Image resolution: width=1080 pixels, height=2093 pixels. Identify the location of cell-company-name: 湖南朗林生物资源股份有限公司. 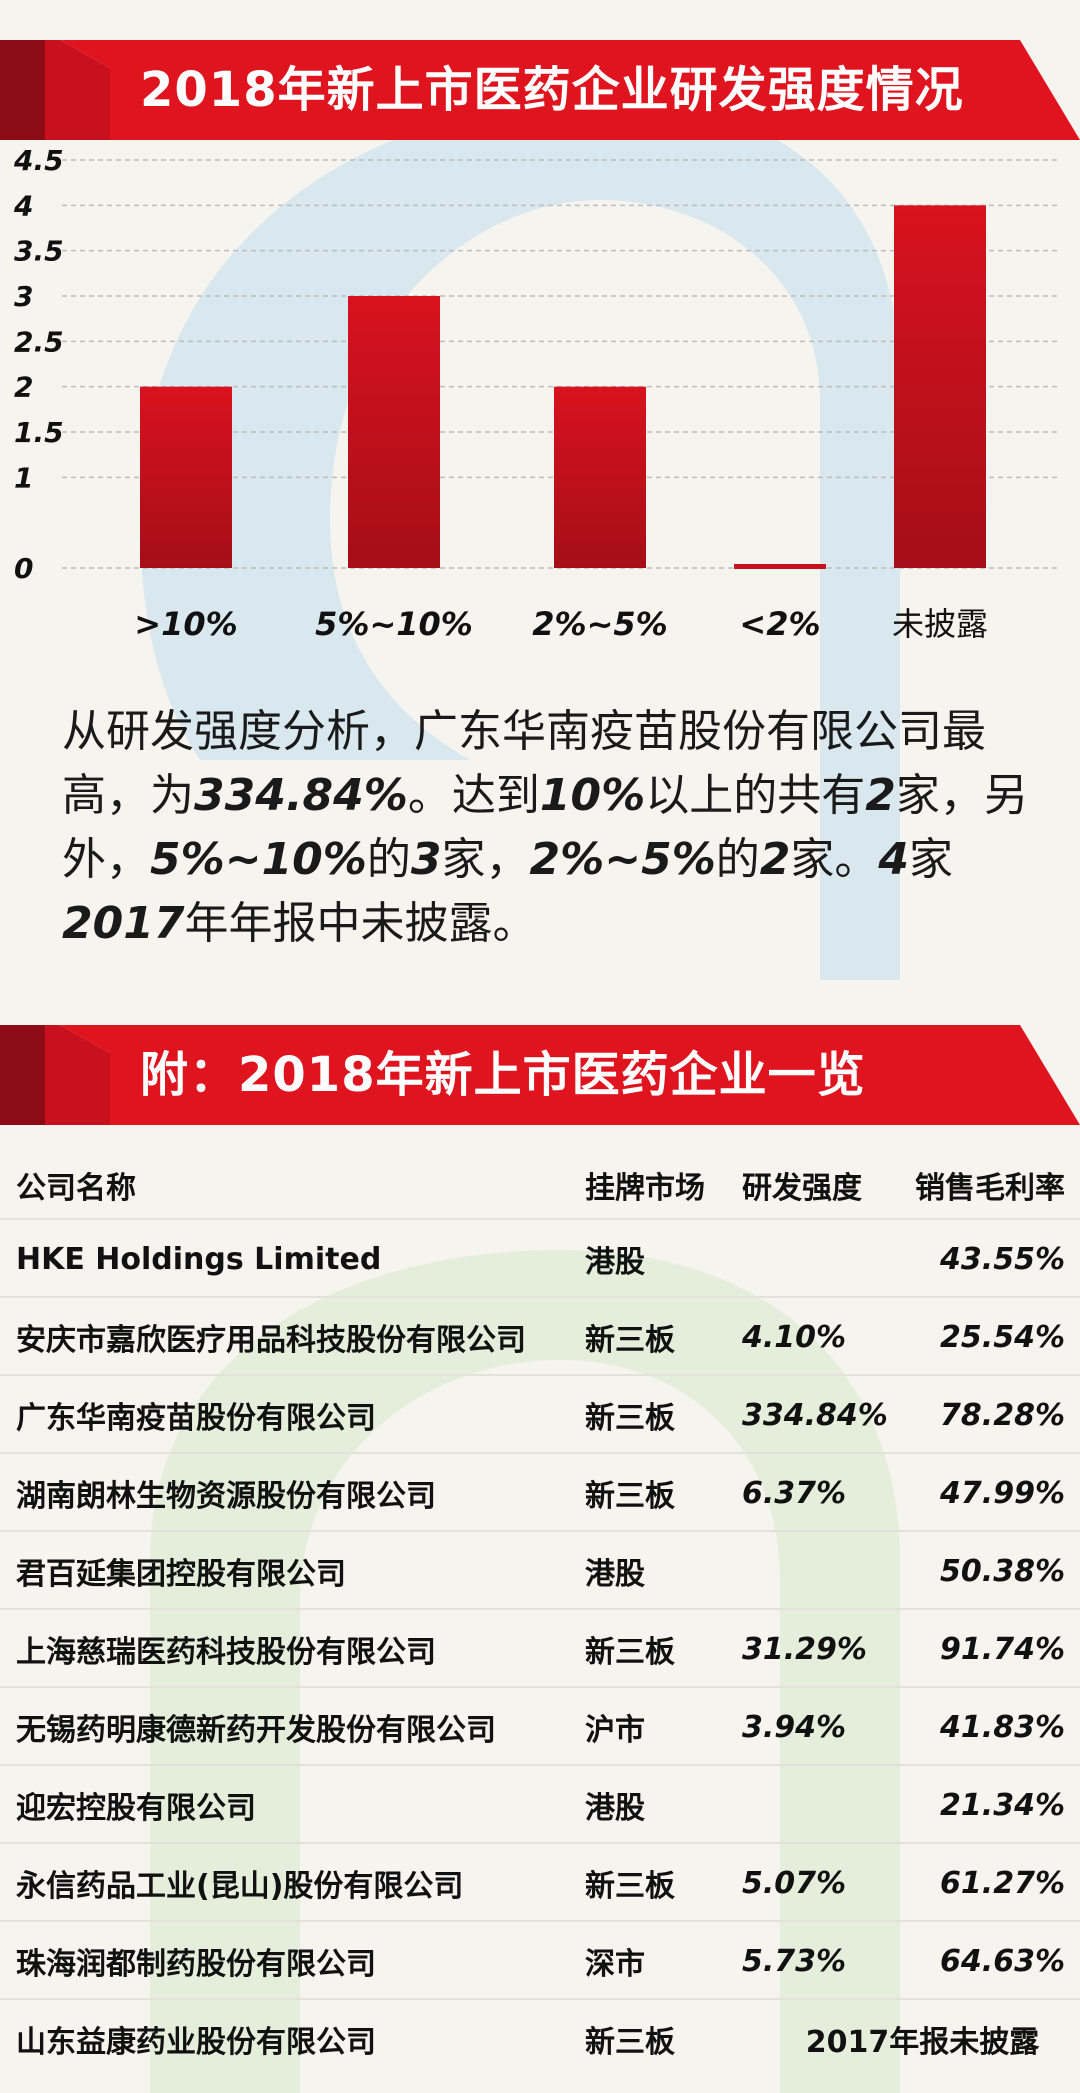
(226, 1496).